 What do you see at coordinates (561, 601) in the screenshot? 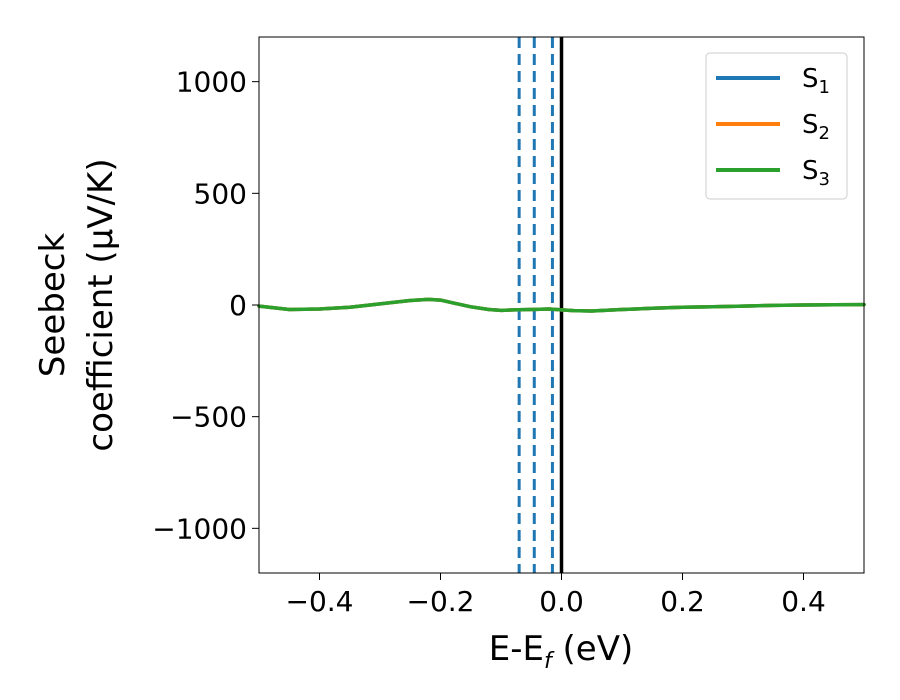
I see `x-tick-label: 0.0` at bounding box center [561, 601].